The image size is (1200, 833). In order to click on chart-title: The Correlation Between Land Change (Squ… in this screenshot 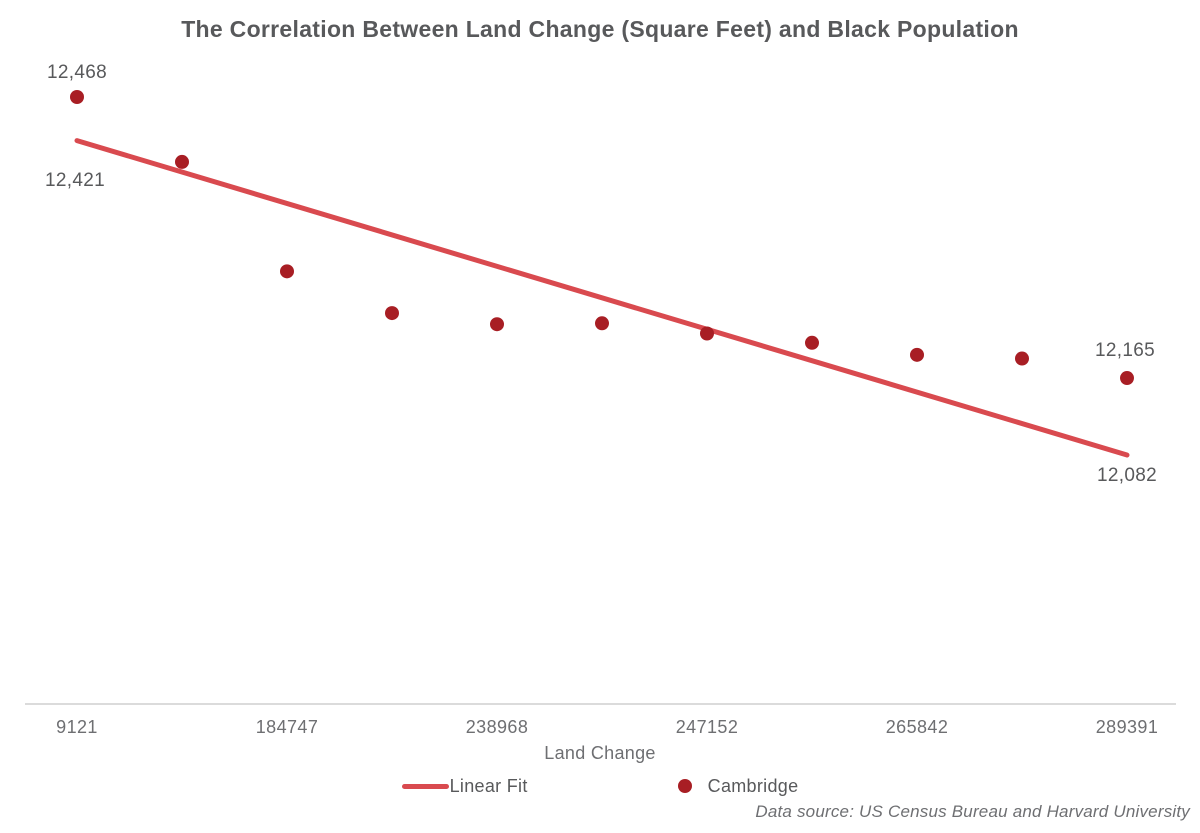, I will do `click(600, 29)`.